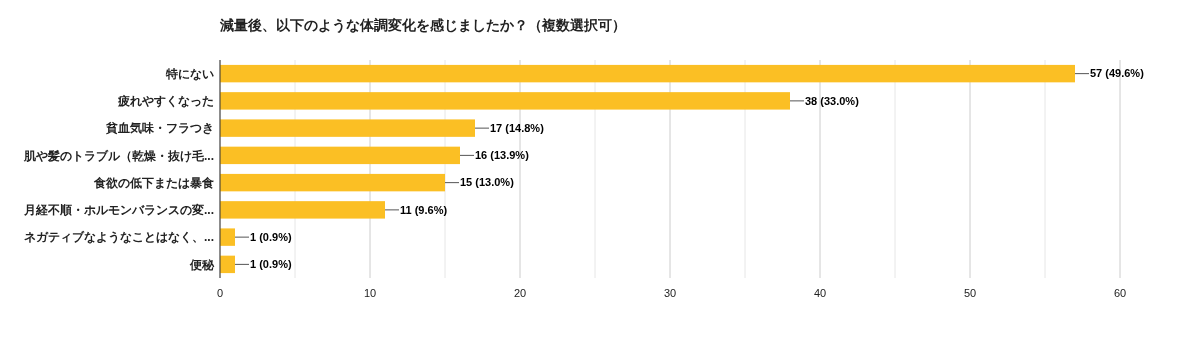 This screenshot has height=340, width=1200. What do you see at coordinates (487, 182) in the screenshot?
I see `data-label: 15 (13.0%)` at bounding box center [487, 182].